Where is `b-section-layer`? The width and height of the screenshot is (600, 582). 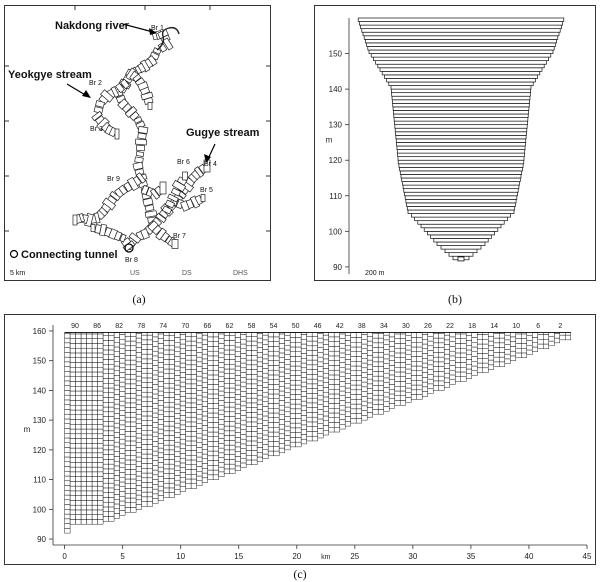 b-section-layer is located at coordinates (461, 55).